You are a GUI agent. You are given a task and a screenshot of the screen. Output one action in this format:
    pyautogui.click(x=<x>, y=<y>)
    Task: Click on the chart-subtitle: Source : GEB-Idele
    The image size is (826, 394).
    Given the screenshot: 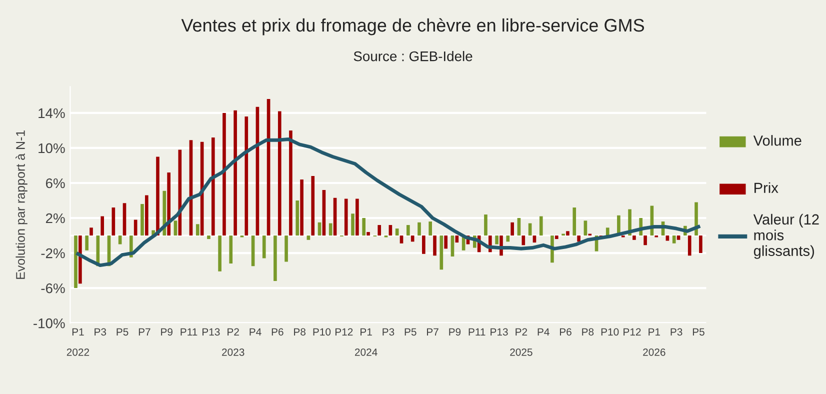 What is the action you would take?
    pyautogui.click(x=413, y=56)
    